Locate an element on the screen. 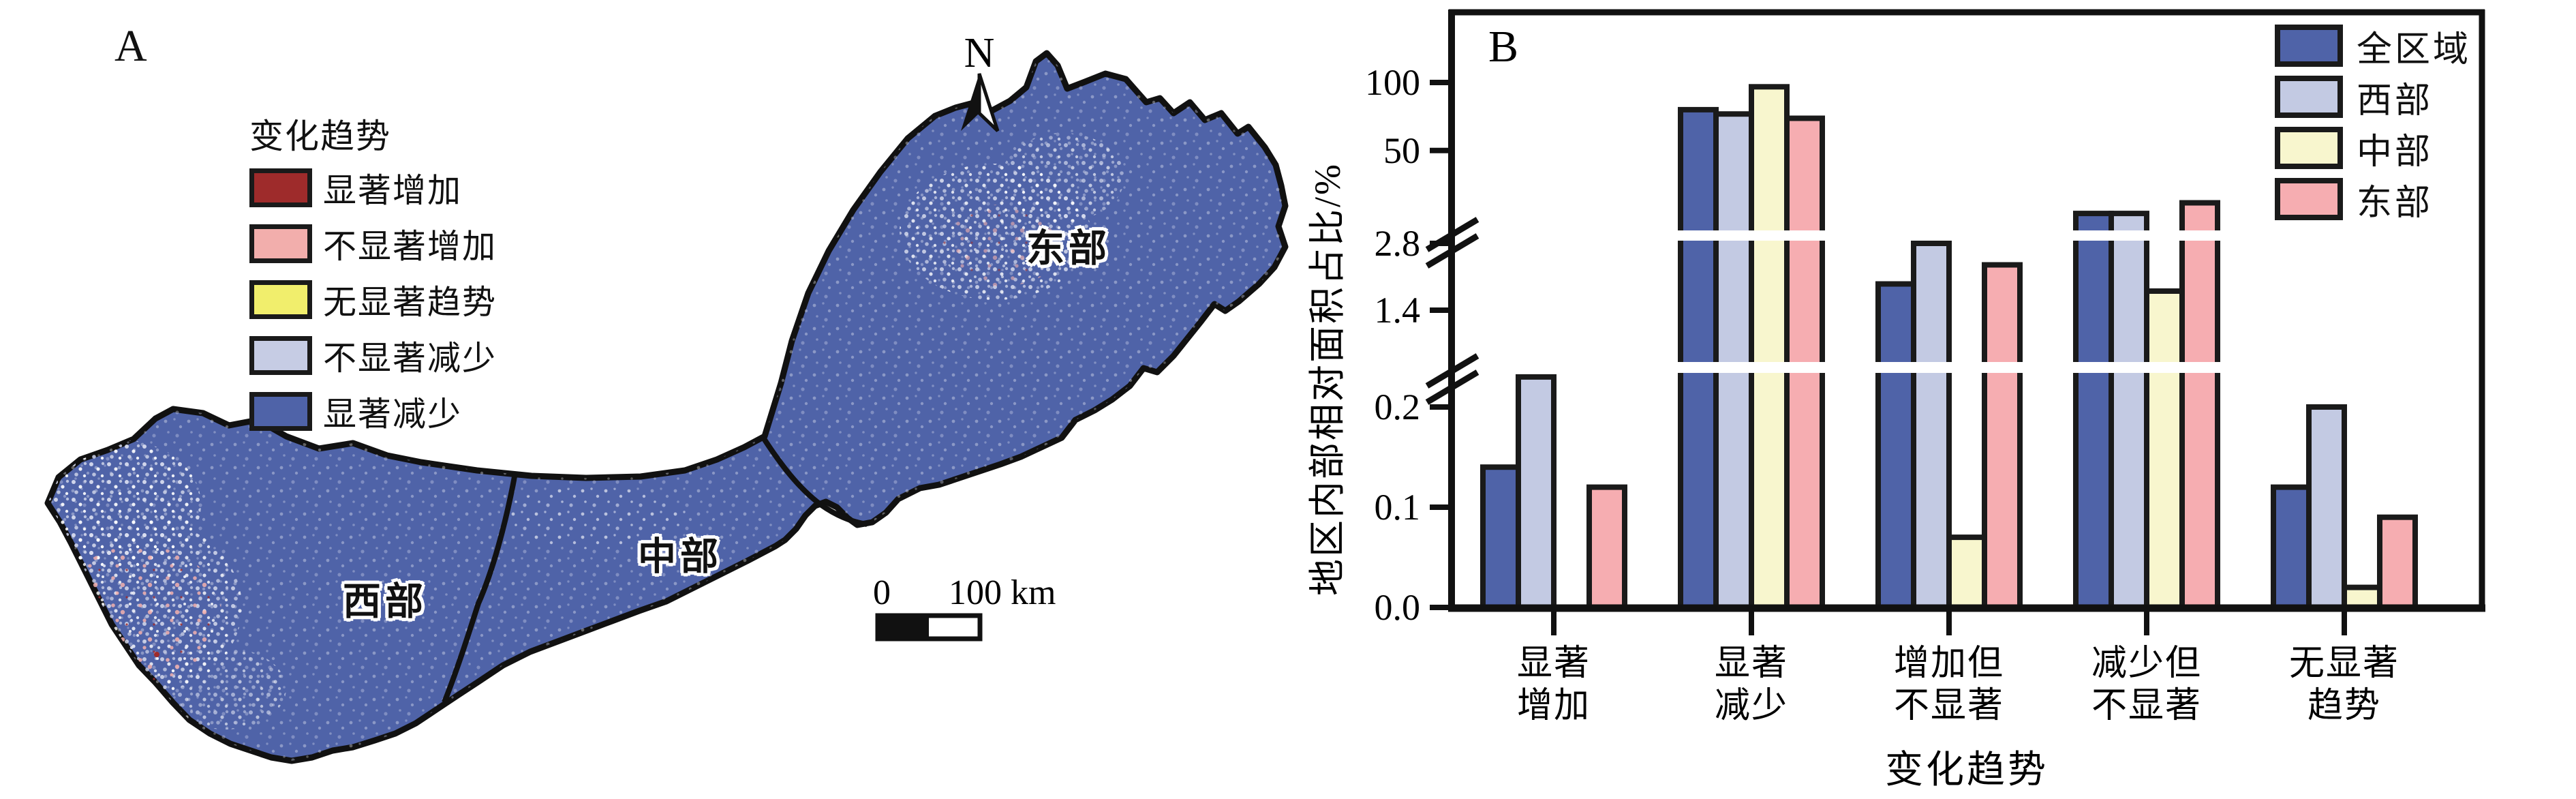 The image size is (2576, 799). y-axis-ticks: 0.0 0.1 0.2 1.4 2.8 50 100 is located at coordinates (1408, 345).